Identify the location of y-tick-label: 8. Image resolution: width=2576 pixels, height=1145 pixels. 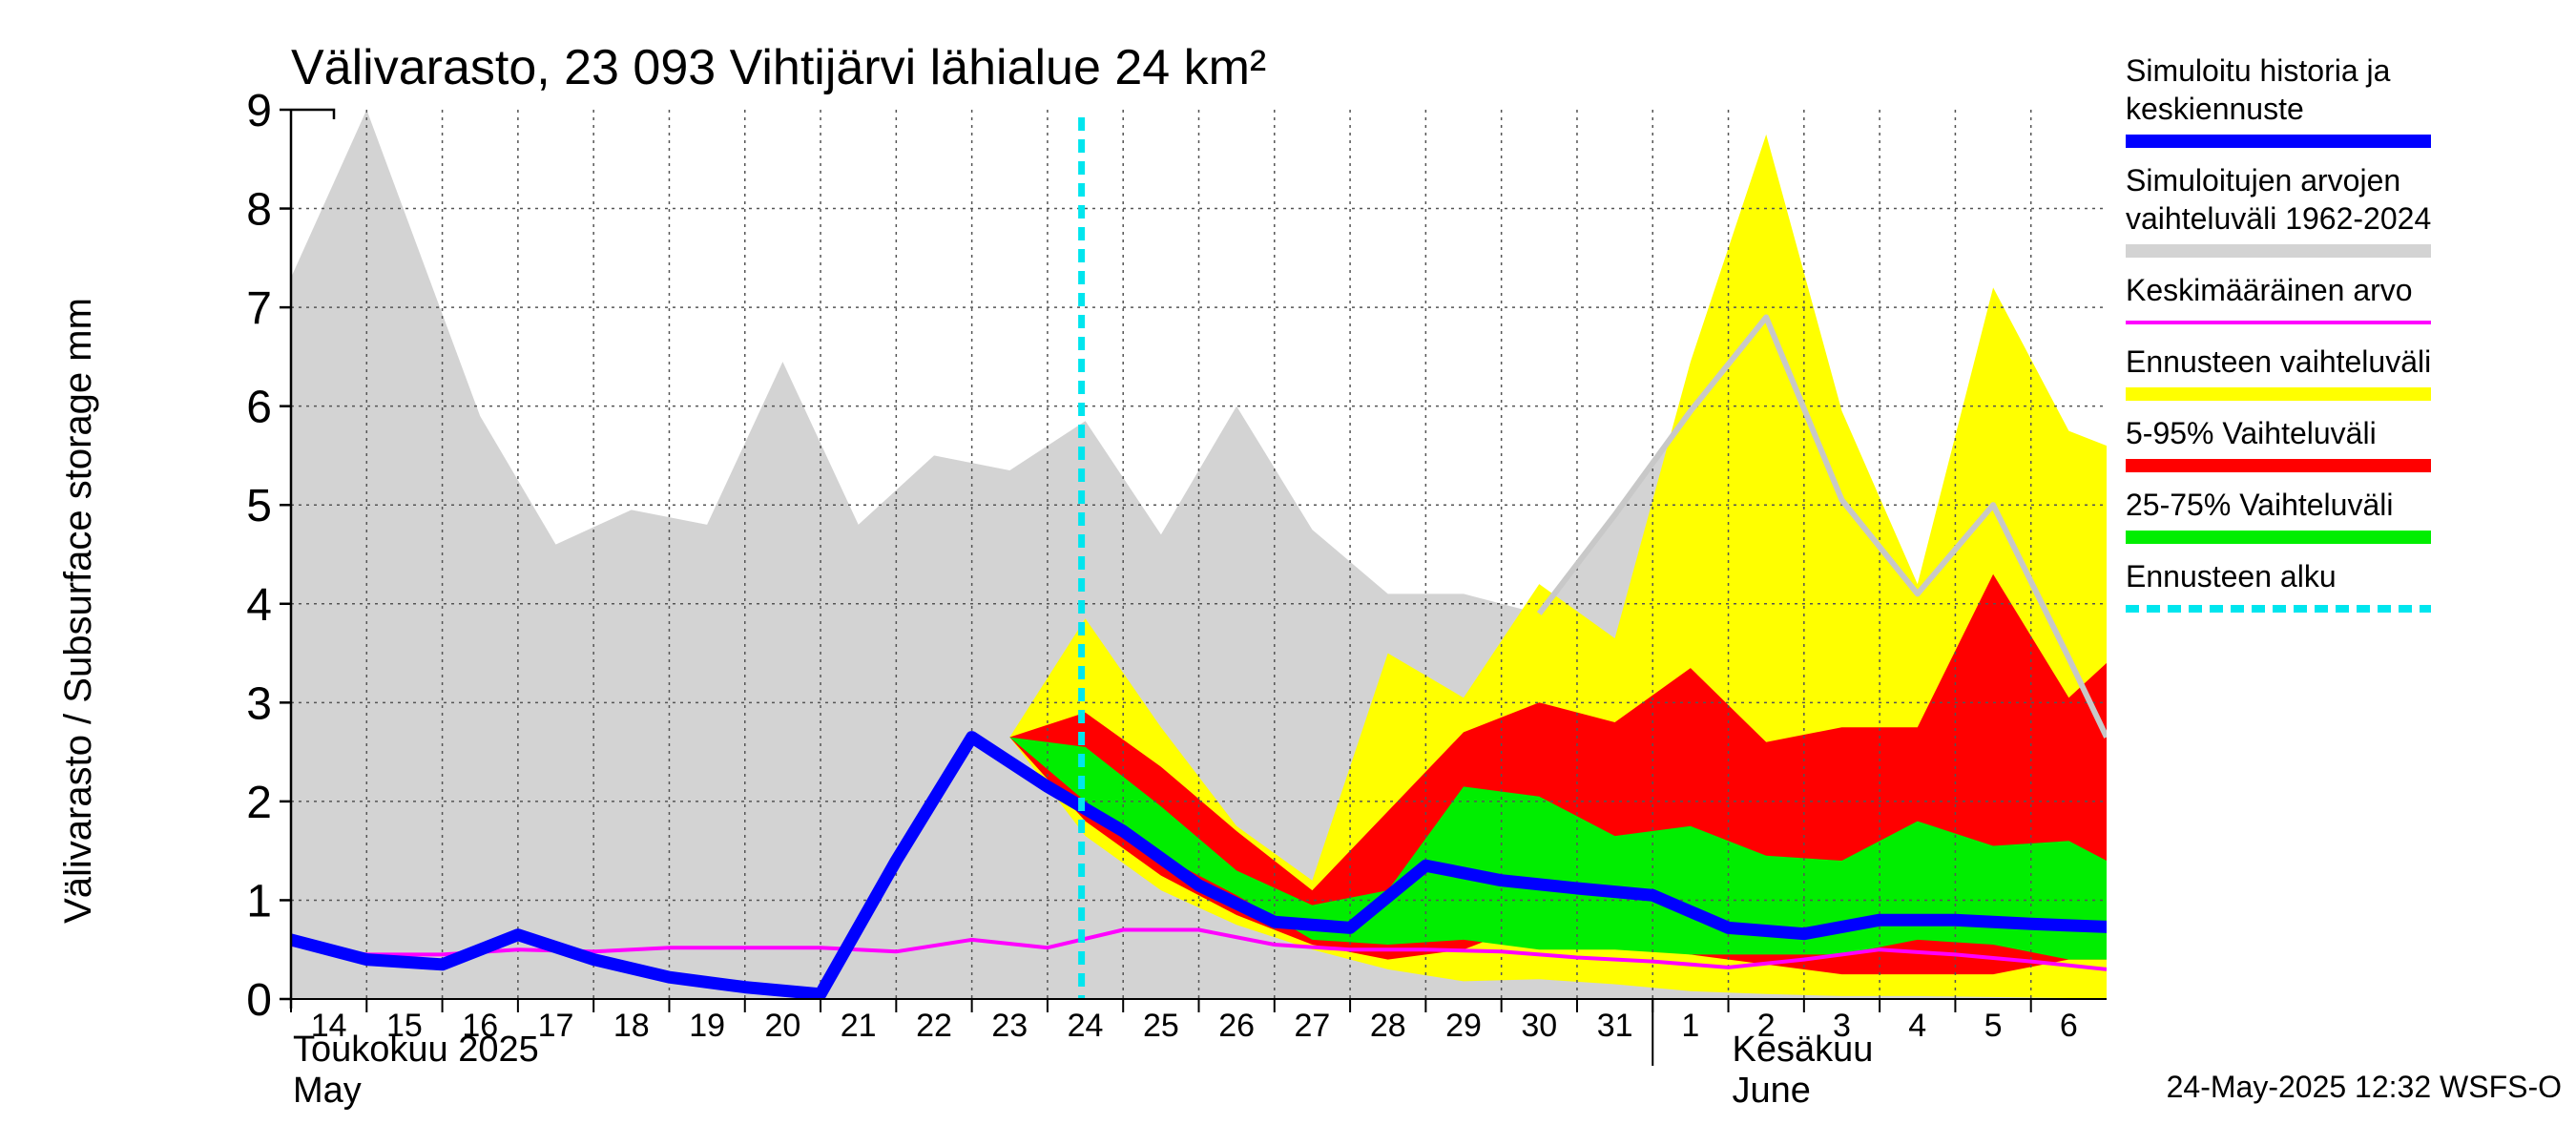
(259, 211).